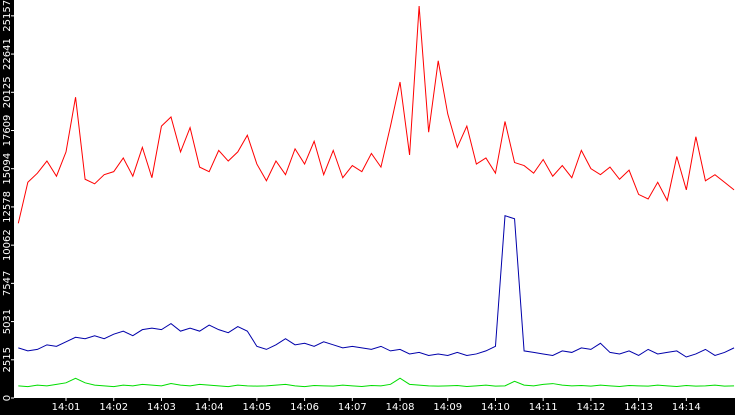 Image resolution: width=735 pixels, height=419 pixels. I want to click on x-tick-label: 14:06, so click(304, 407).